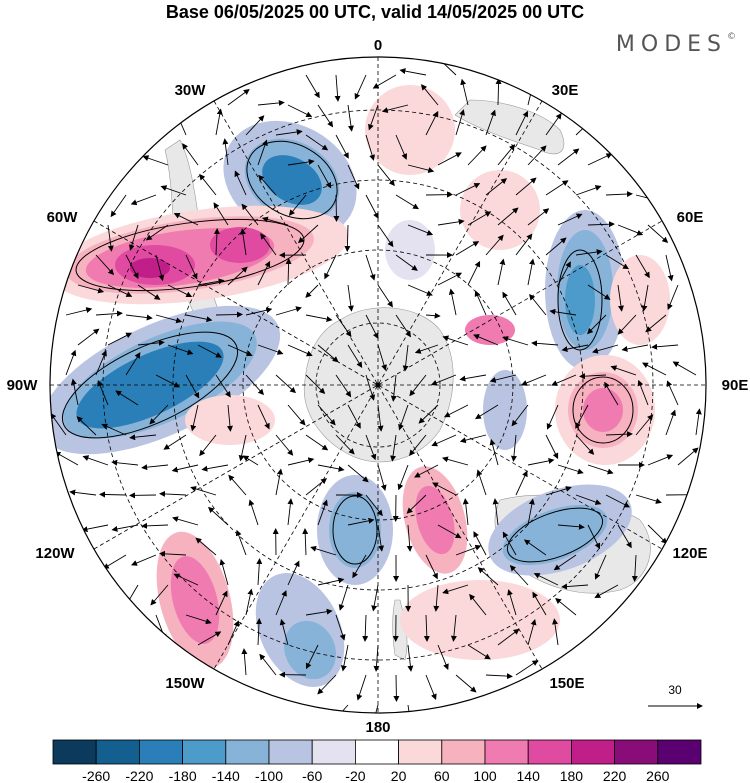 This screenshot has width=750, height=783. I want to click on brand-text: MODES, so click(671, 44).